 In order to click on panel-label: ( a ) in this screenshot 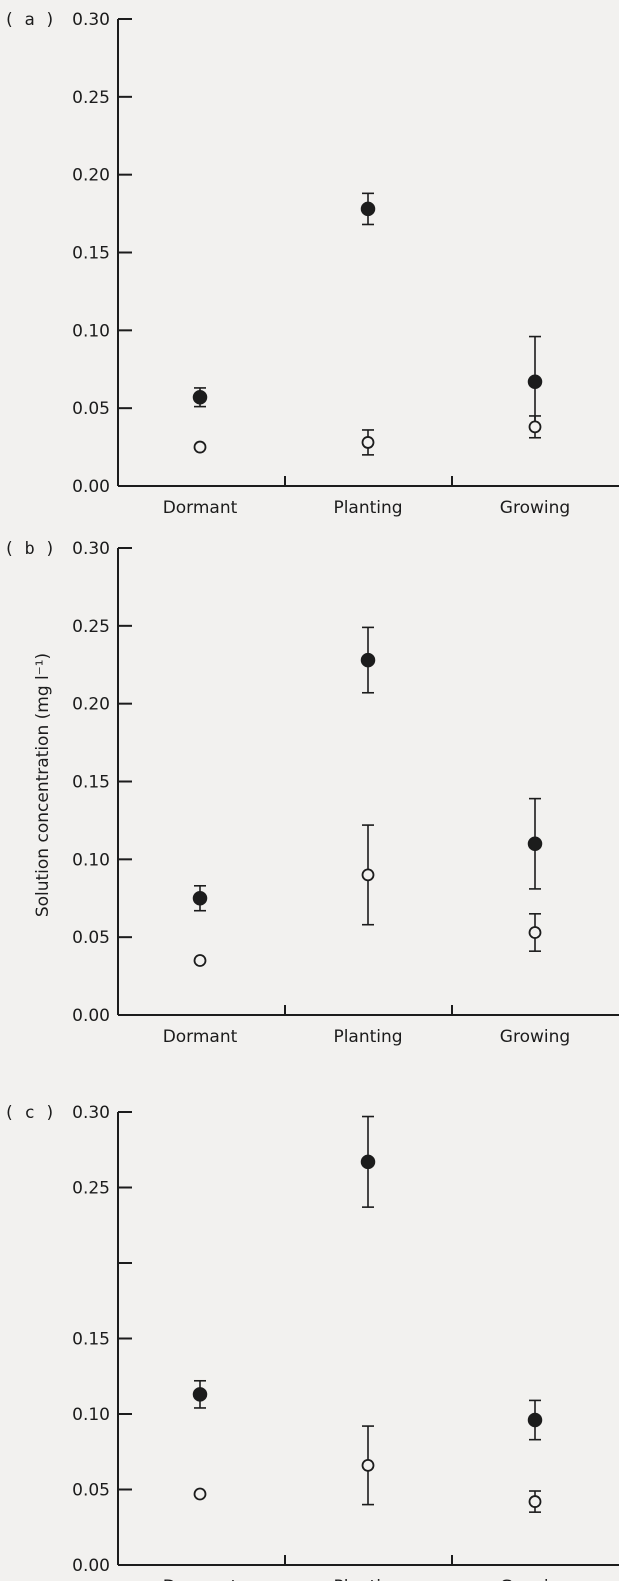, I will do `click(29, 20)`.